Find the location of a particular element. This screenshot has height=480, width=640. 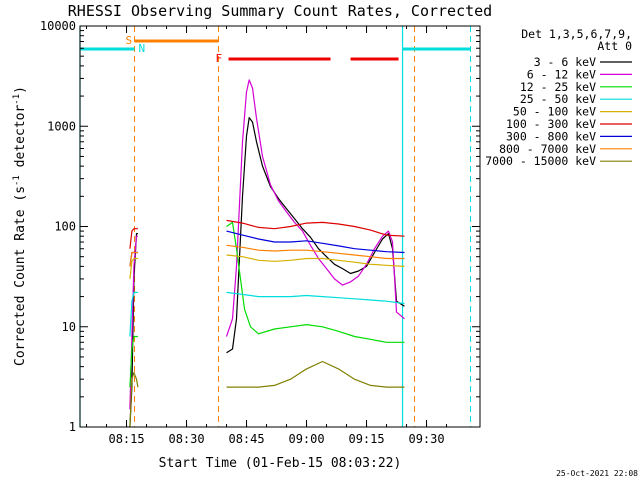

legend-header-2: Att 0 is located at coordinates (614, 46).